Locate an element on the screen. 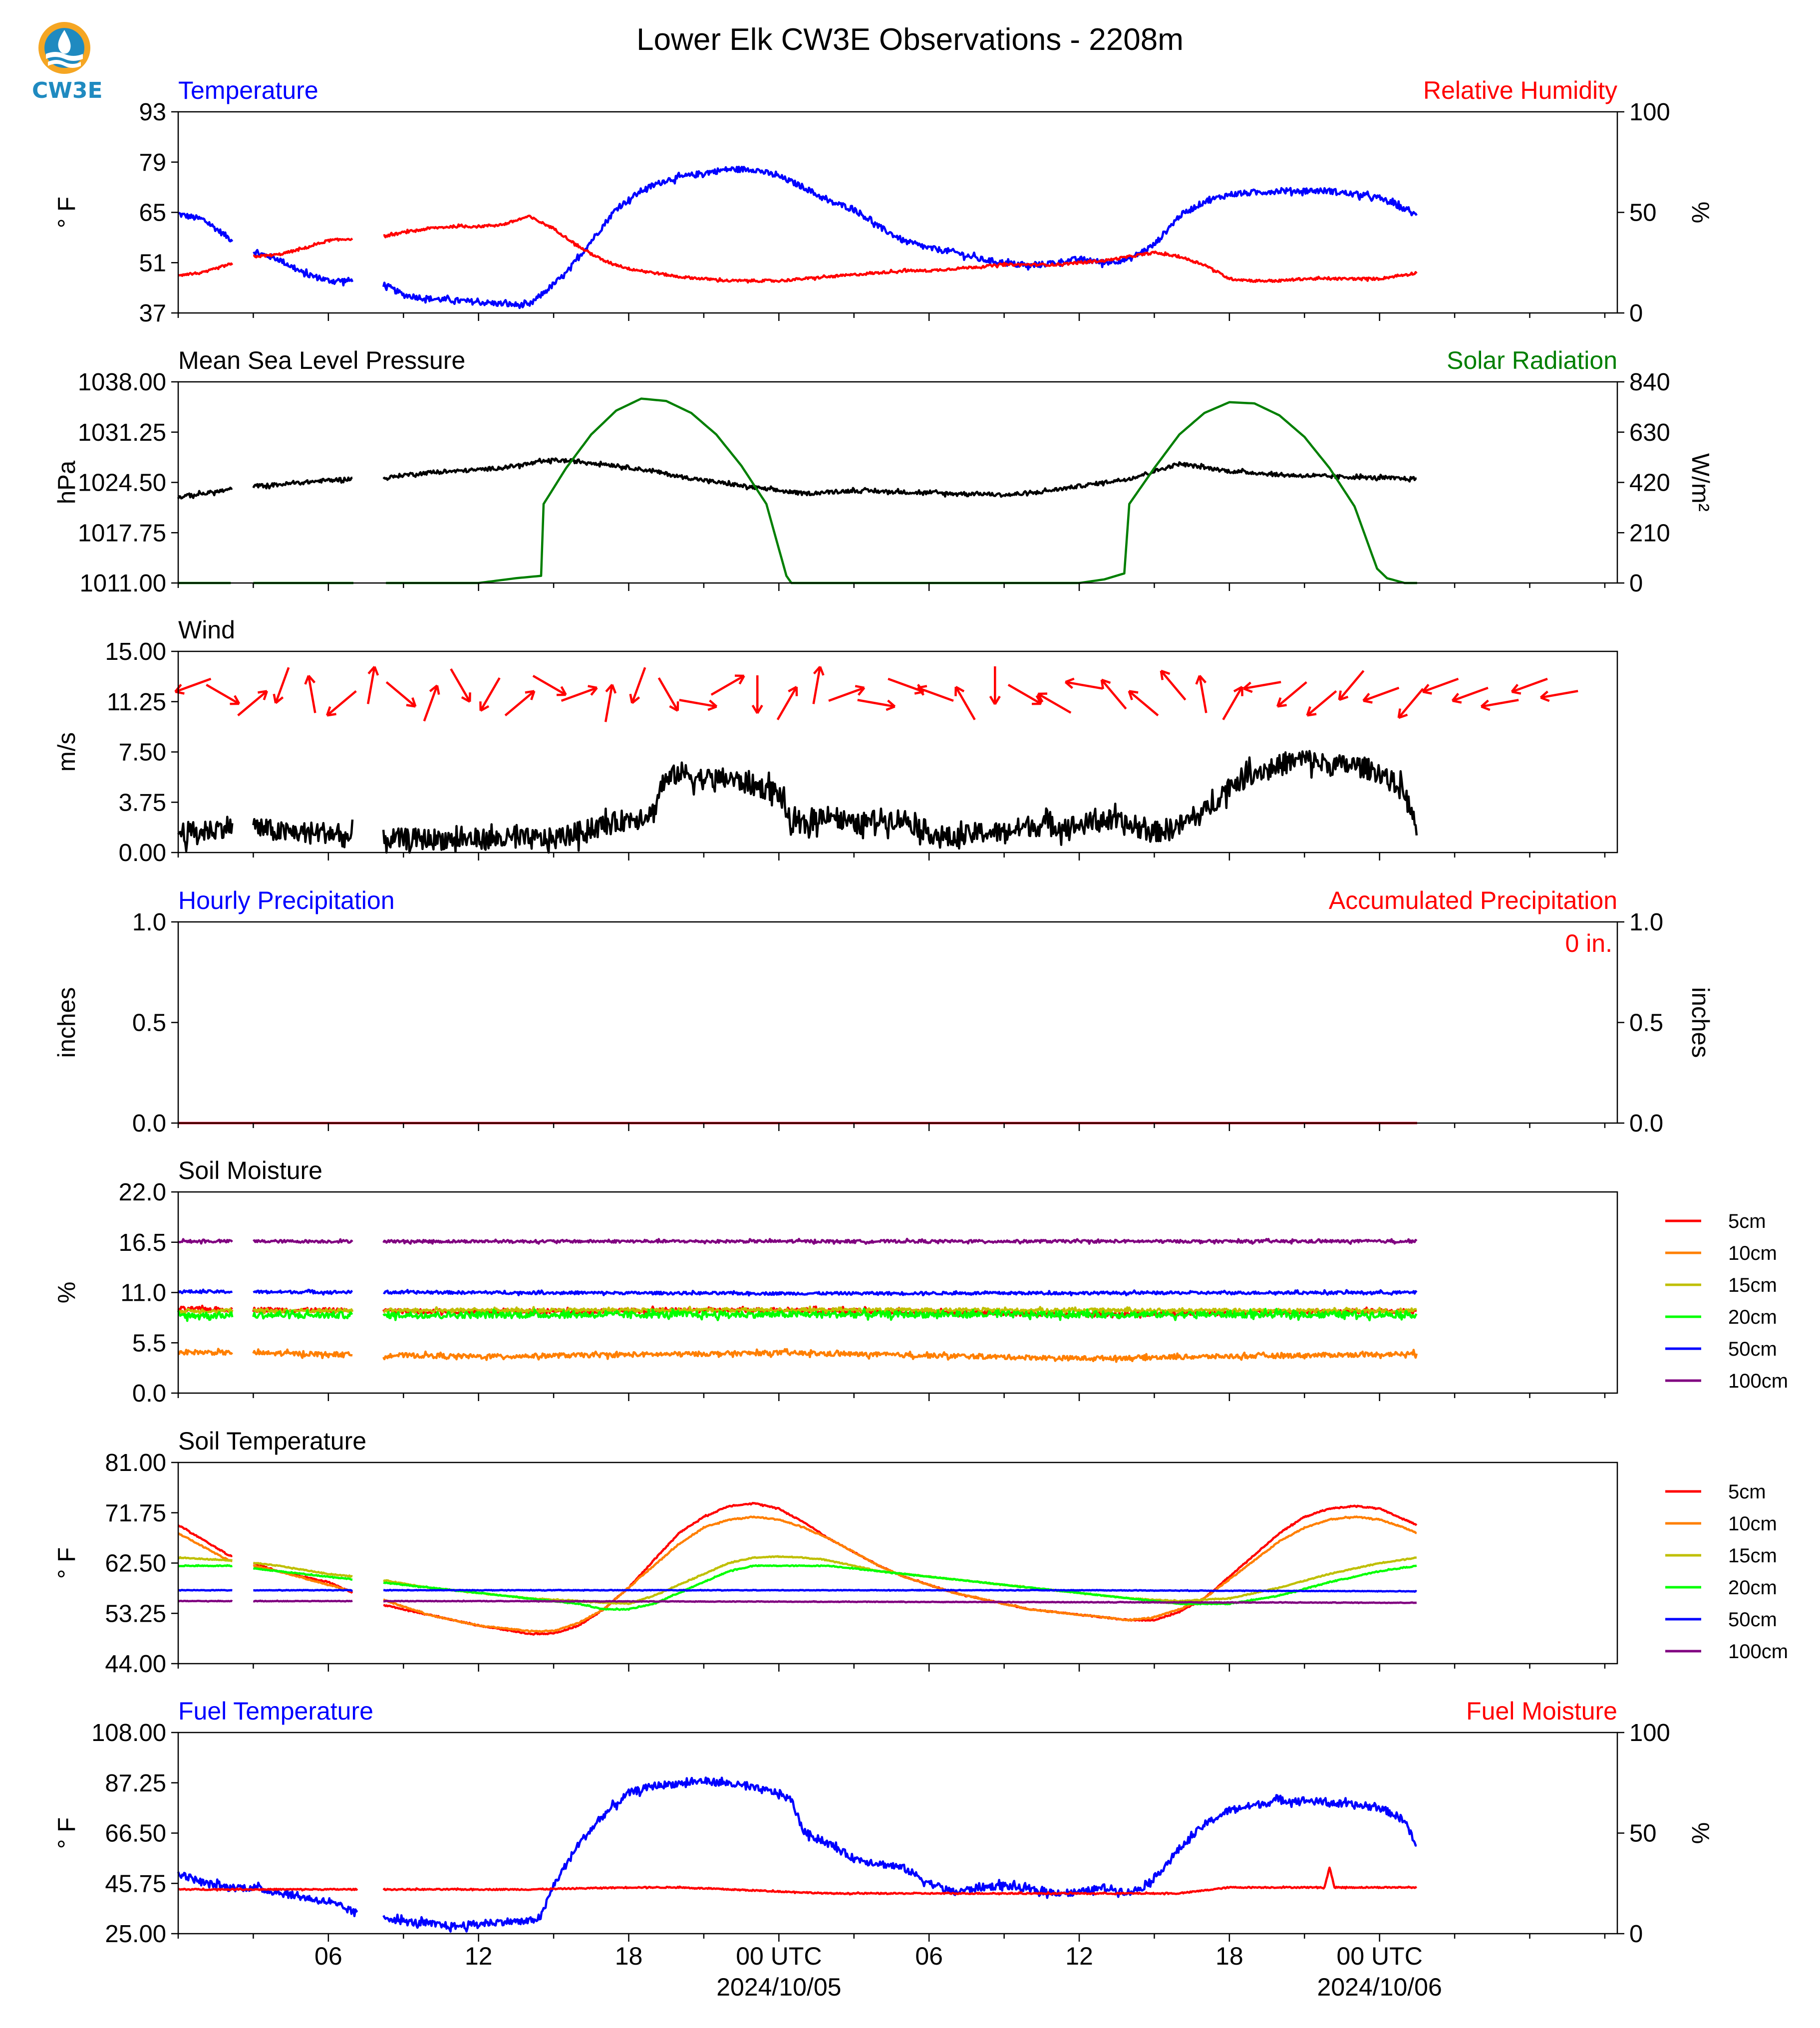 The width and height of the screenshot is (1820, 2028). y-tick-label-left: 1011.00 is located at coordinates (123, 583).